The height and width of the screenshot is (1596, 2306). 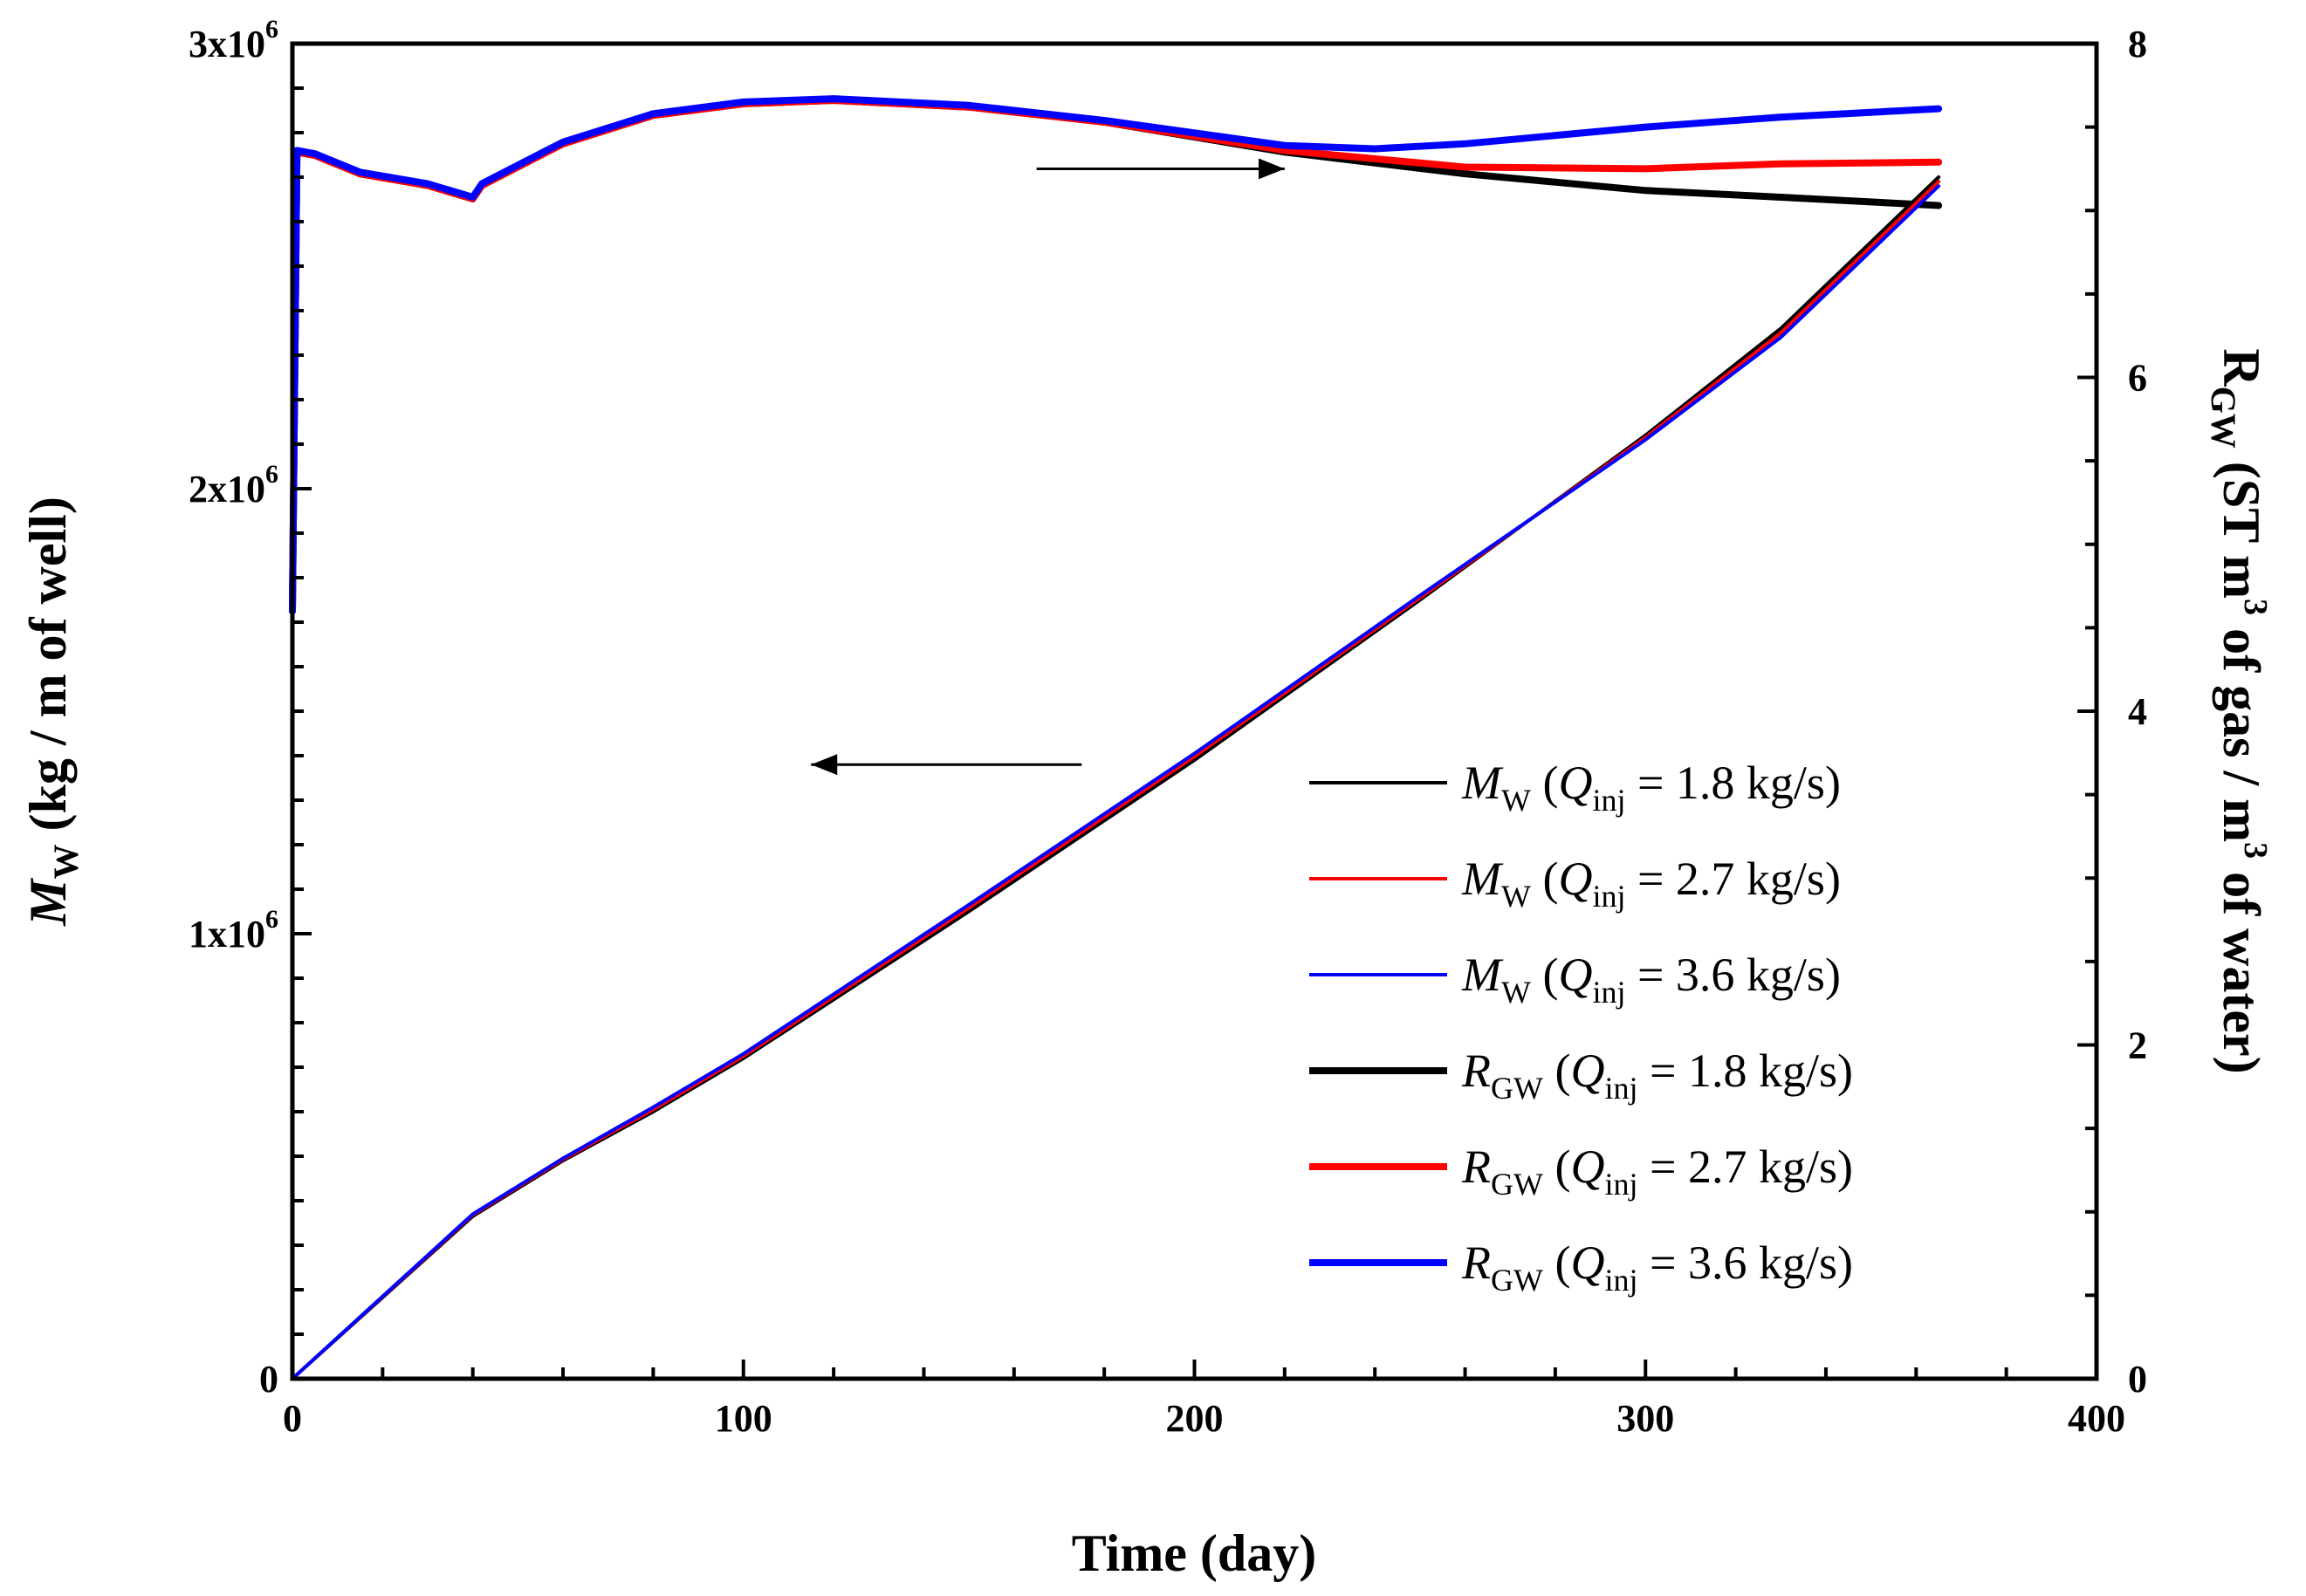 What do you see at coordinates (2137, 712) in the screenshot?
I see `right-y-tick-label: 4` at bounding box center [2137, 712].